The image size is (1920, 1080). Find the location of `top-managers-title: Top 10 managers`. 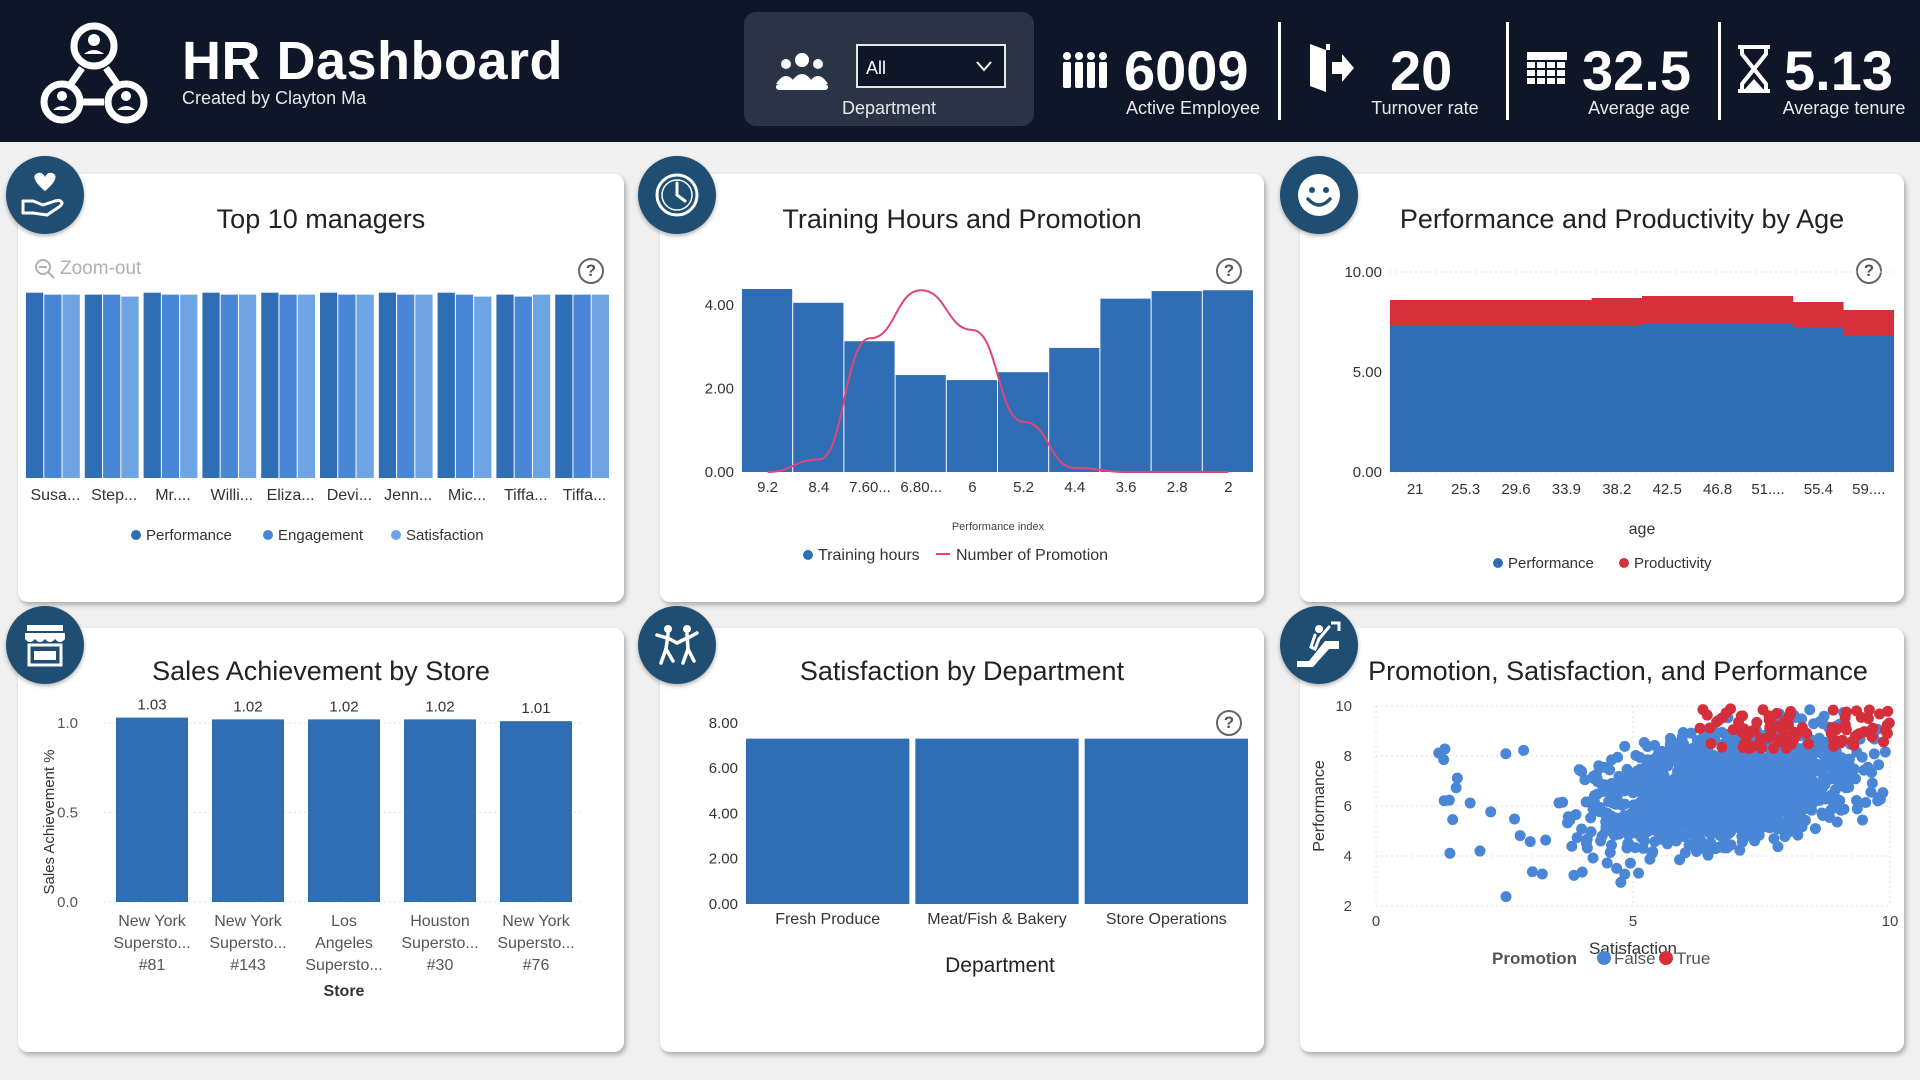

top-managers-title: Top 10 managers is located at coordinates (321, 219).